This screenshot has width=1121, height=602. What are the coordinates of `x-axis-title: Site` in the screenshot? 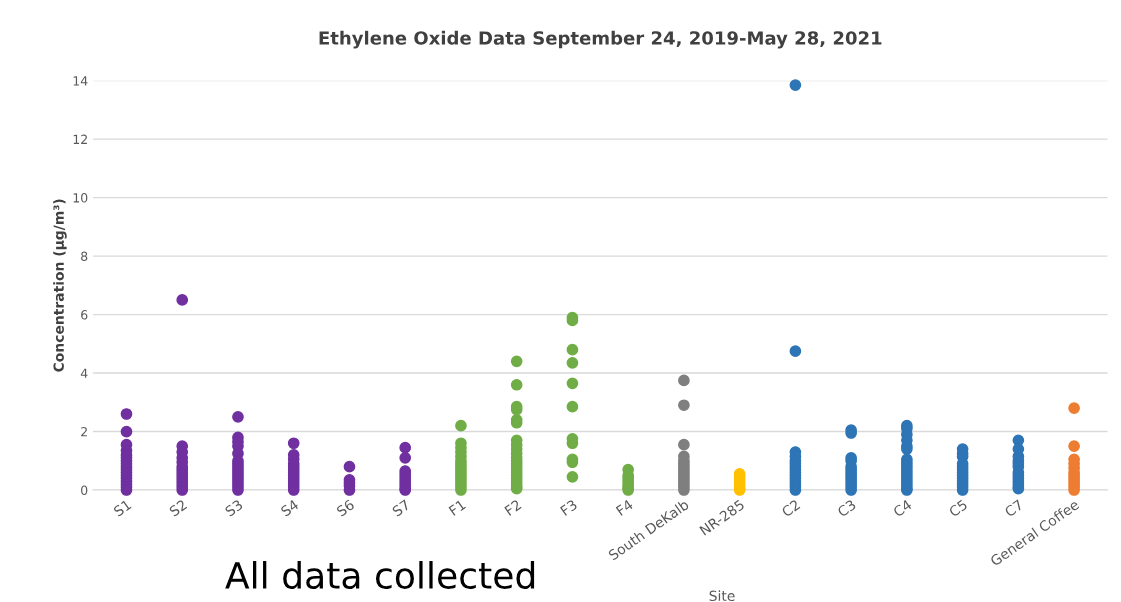 It's located at (722, 596).